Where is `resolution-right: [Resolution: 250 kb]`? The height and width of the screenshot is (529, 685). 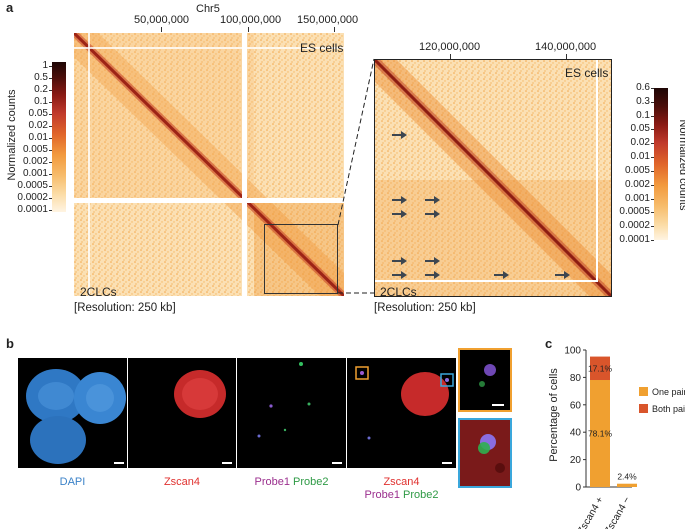
resolution-right: [Resolution: 250 kb] is located at coordinates (425, 308).